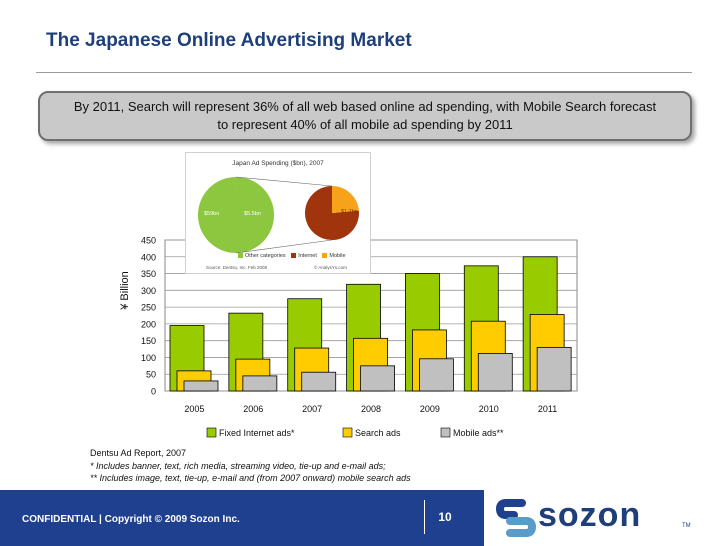  I want to click on pie-label-mobile: $1.7bn, so click(349, 212).